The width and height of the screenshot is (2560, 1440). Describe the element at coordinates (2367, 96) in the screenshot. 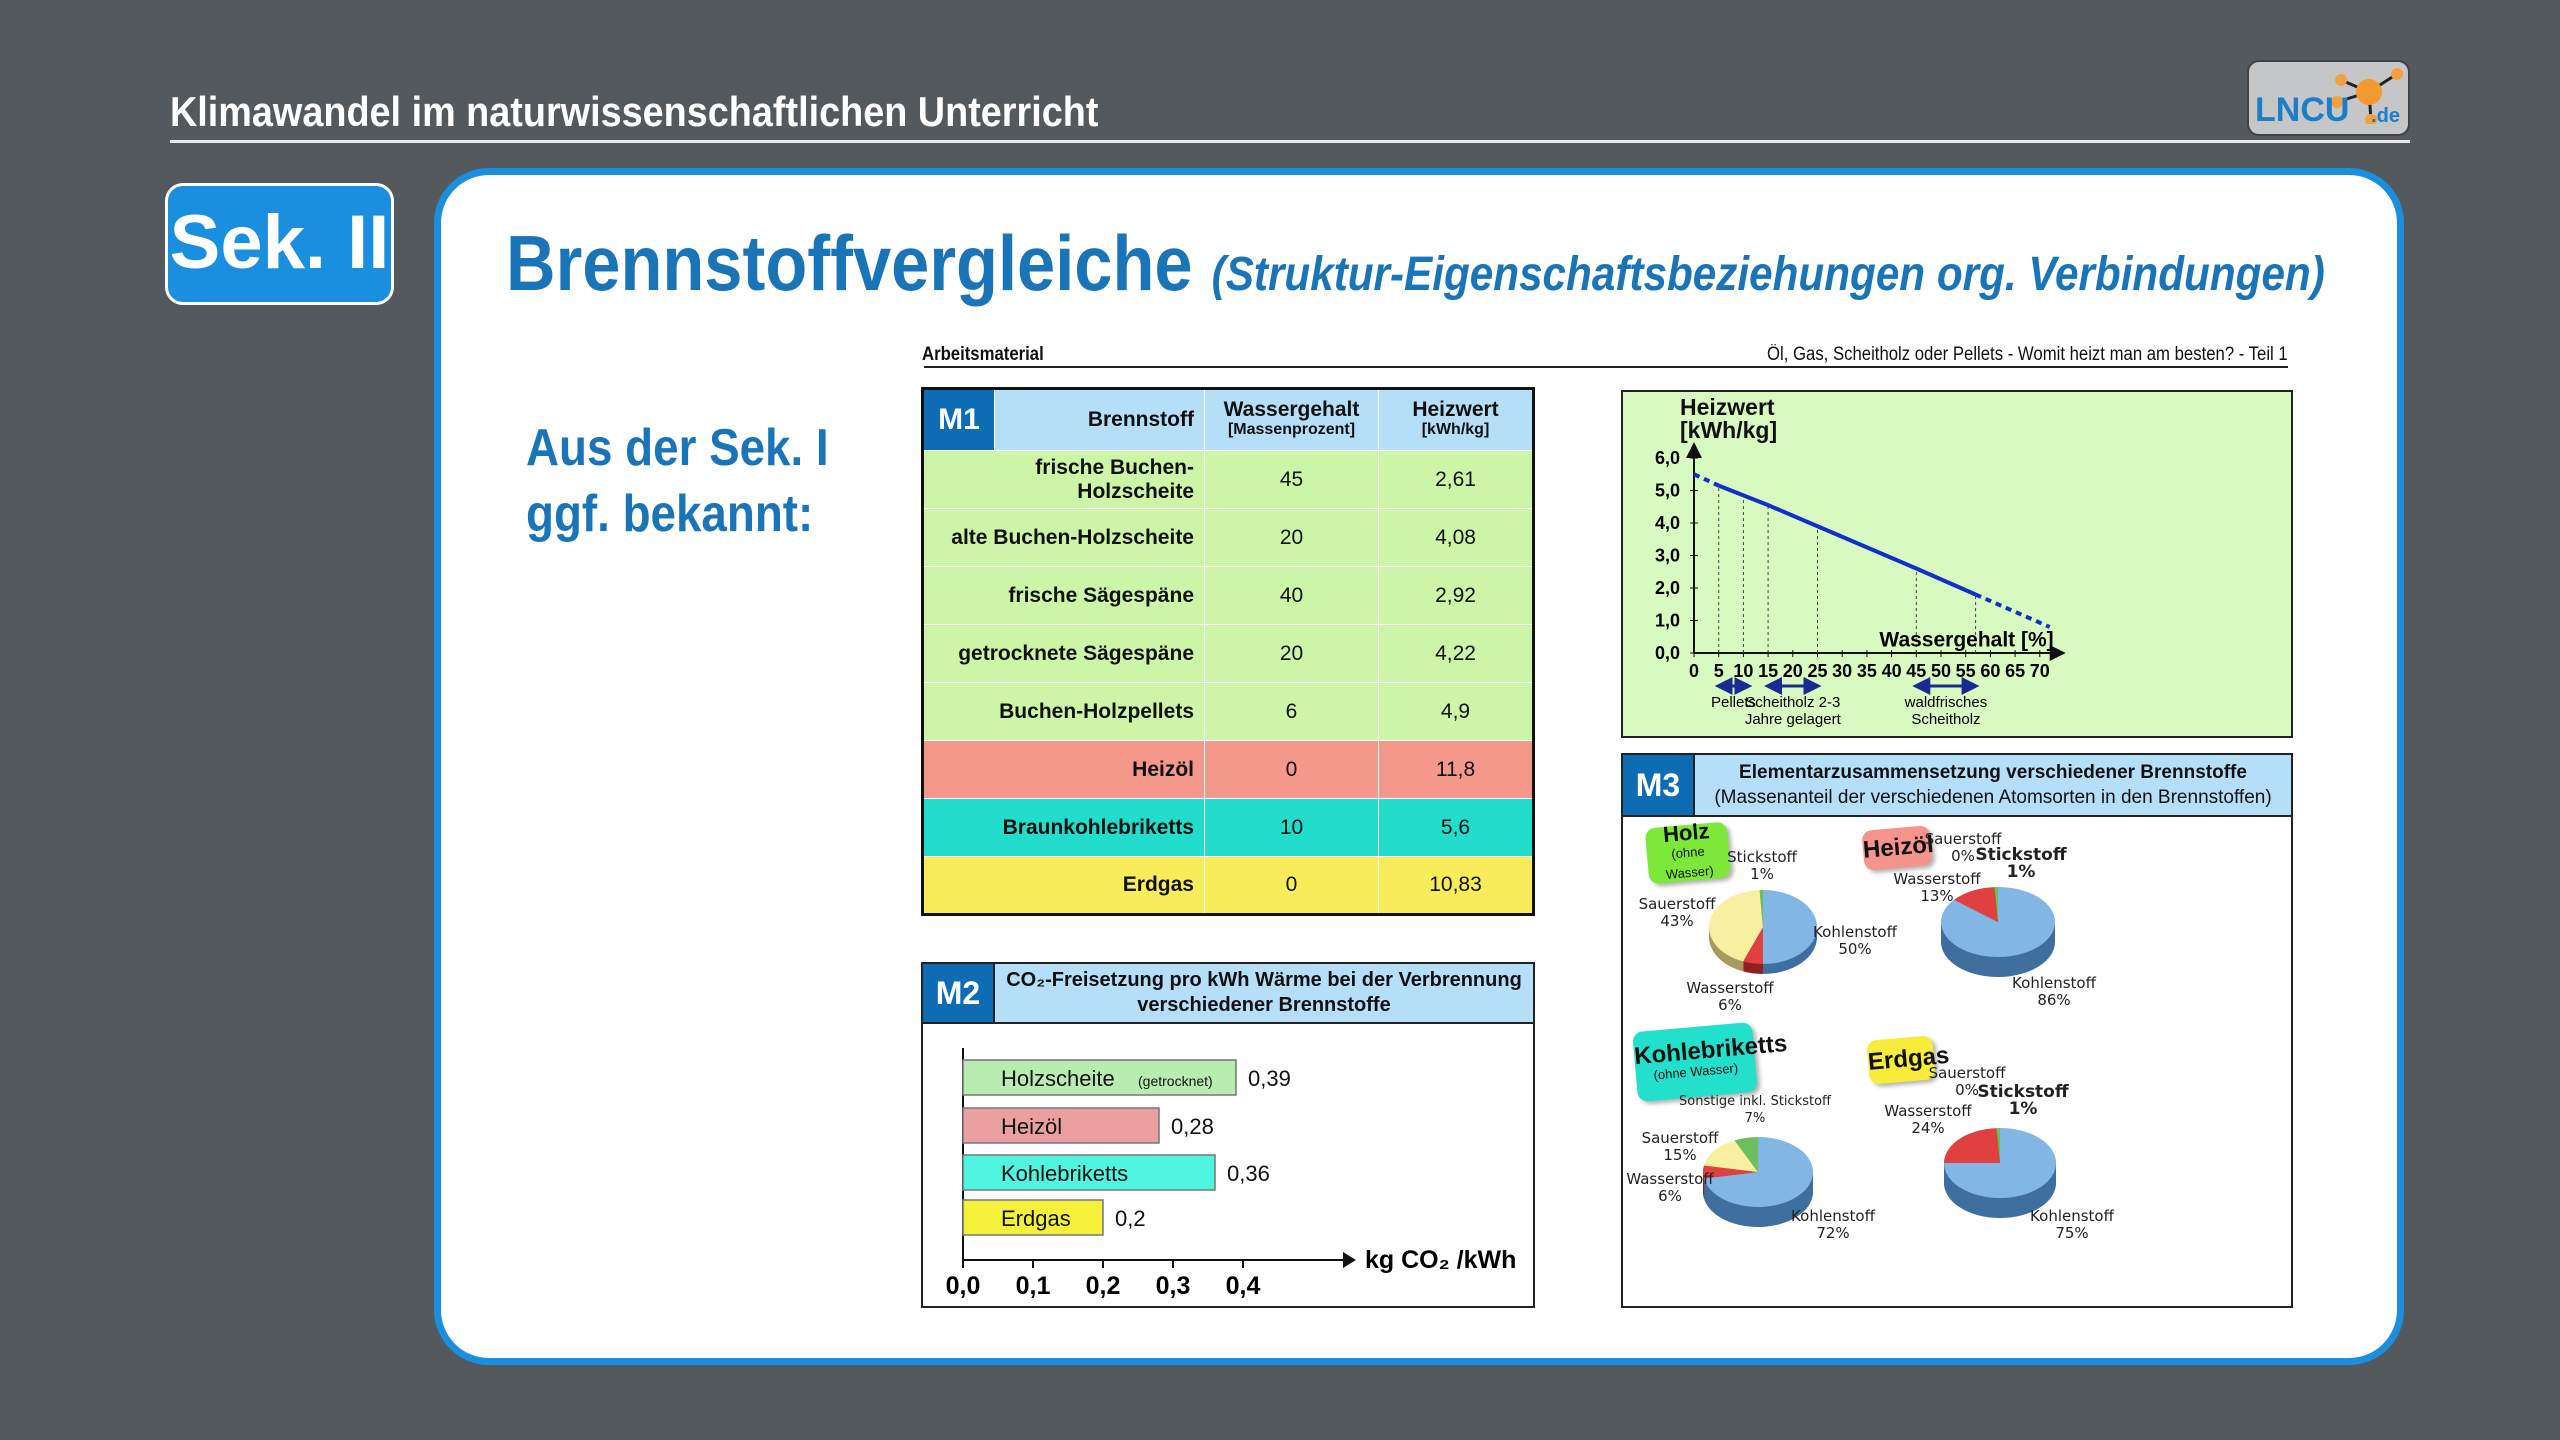

I see `molecule-icon` at that location.